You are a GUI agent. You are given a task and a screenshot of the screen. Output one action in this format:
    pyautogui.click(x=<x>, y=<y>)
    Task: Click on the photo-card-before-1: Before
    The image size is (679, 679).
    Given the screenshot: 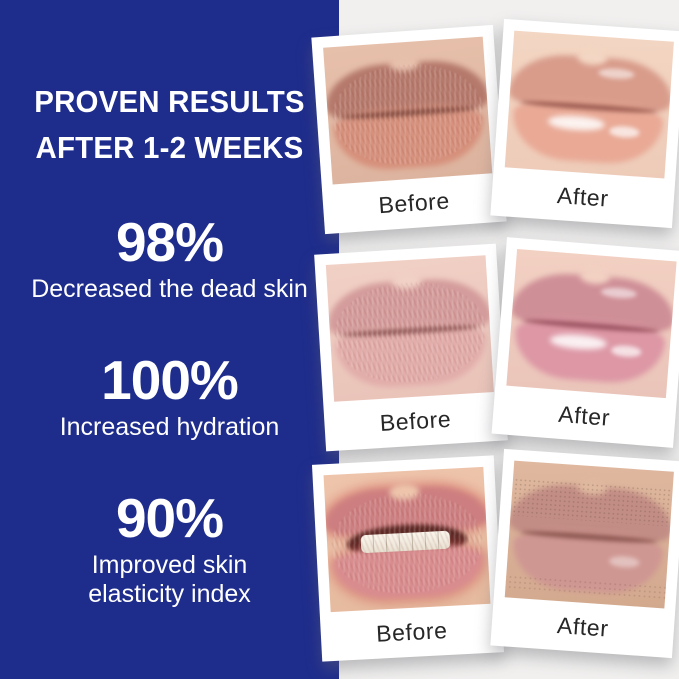 What is the action you would take?
    pyautogui.click(x=409, y=129)
    